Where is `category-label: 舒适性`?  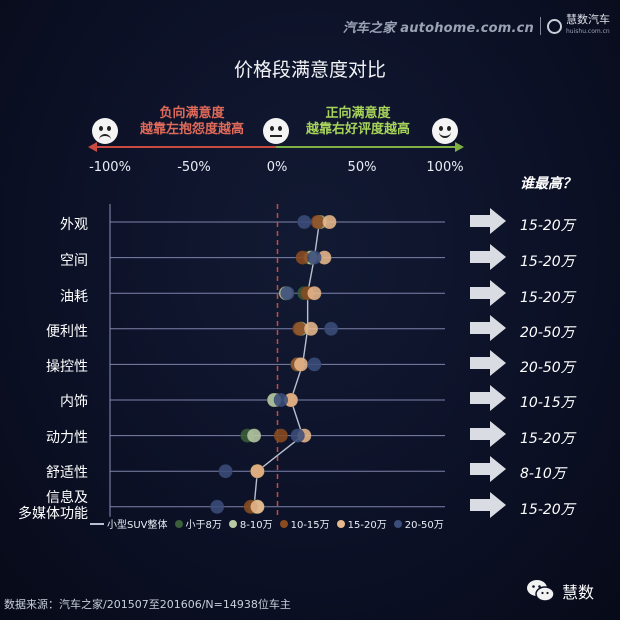
category-label: 舒适性 is located at coordinates (67, 473).